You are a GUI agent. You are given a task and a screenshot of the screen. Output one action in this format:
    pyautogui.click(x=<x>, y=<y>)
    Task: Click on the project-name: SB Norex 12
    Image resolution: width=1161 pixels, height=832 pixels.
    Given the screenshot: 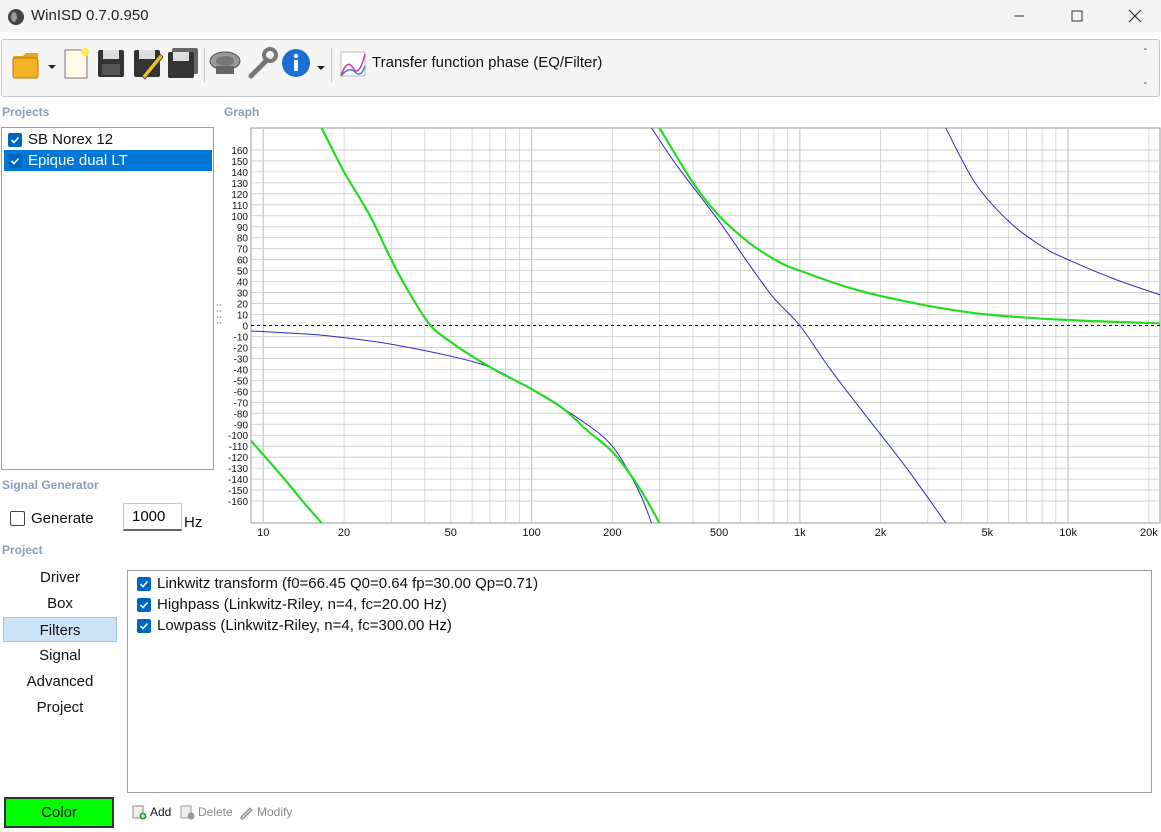 What is the action you would take?
    pyautogui.click(x=71, y=139)
    